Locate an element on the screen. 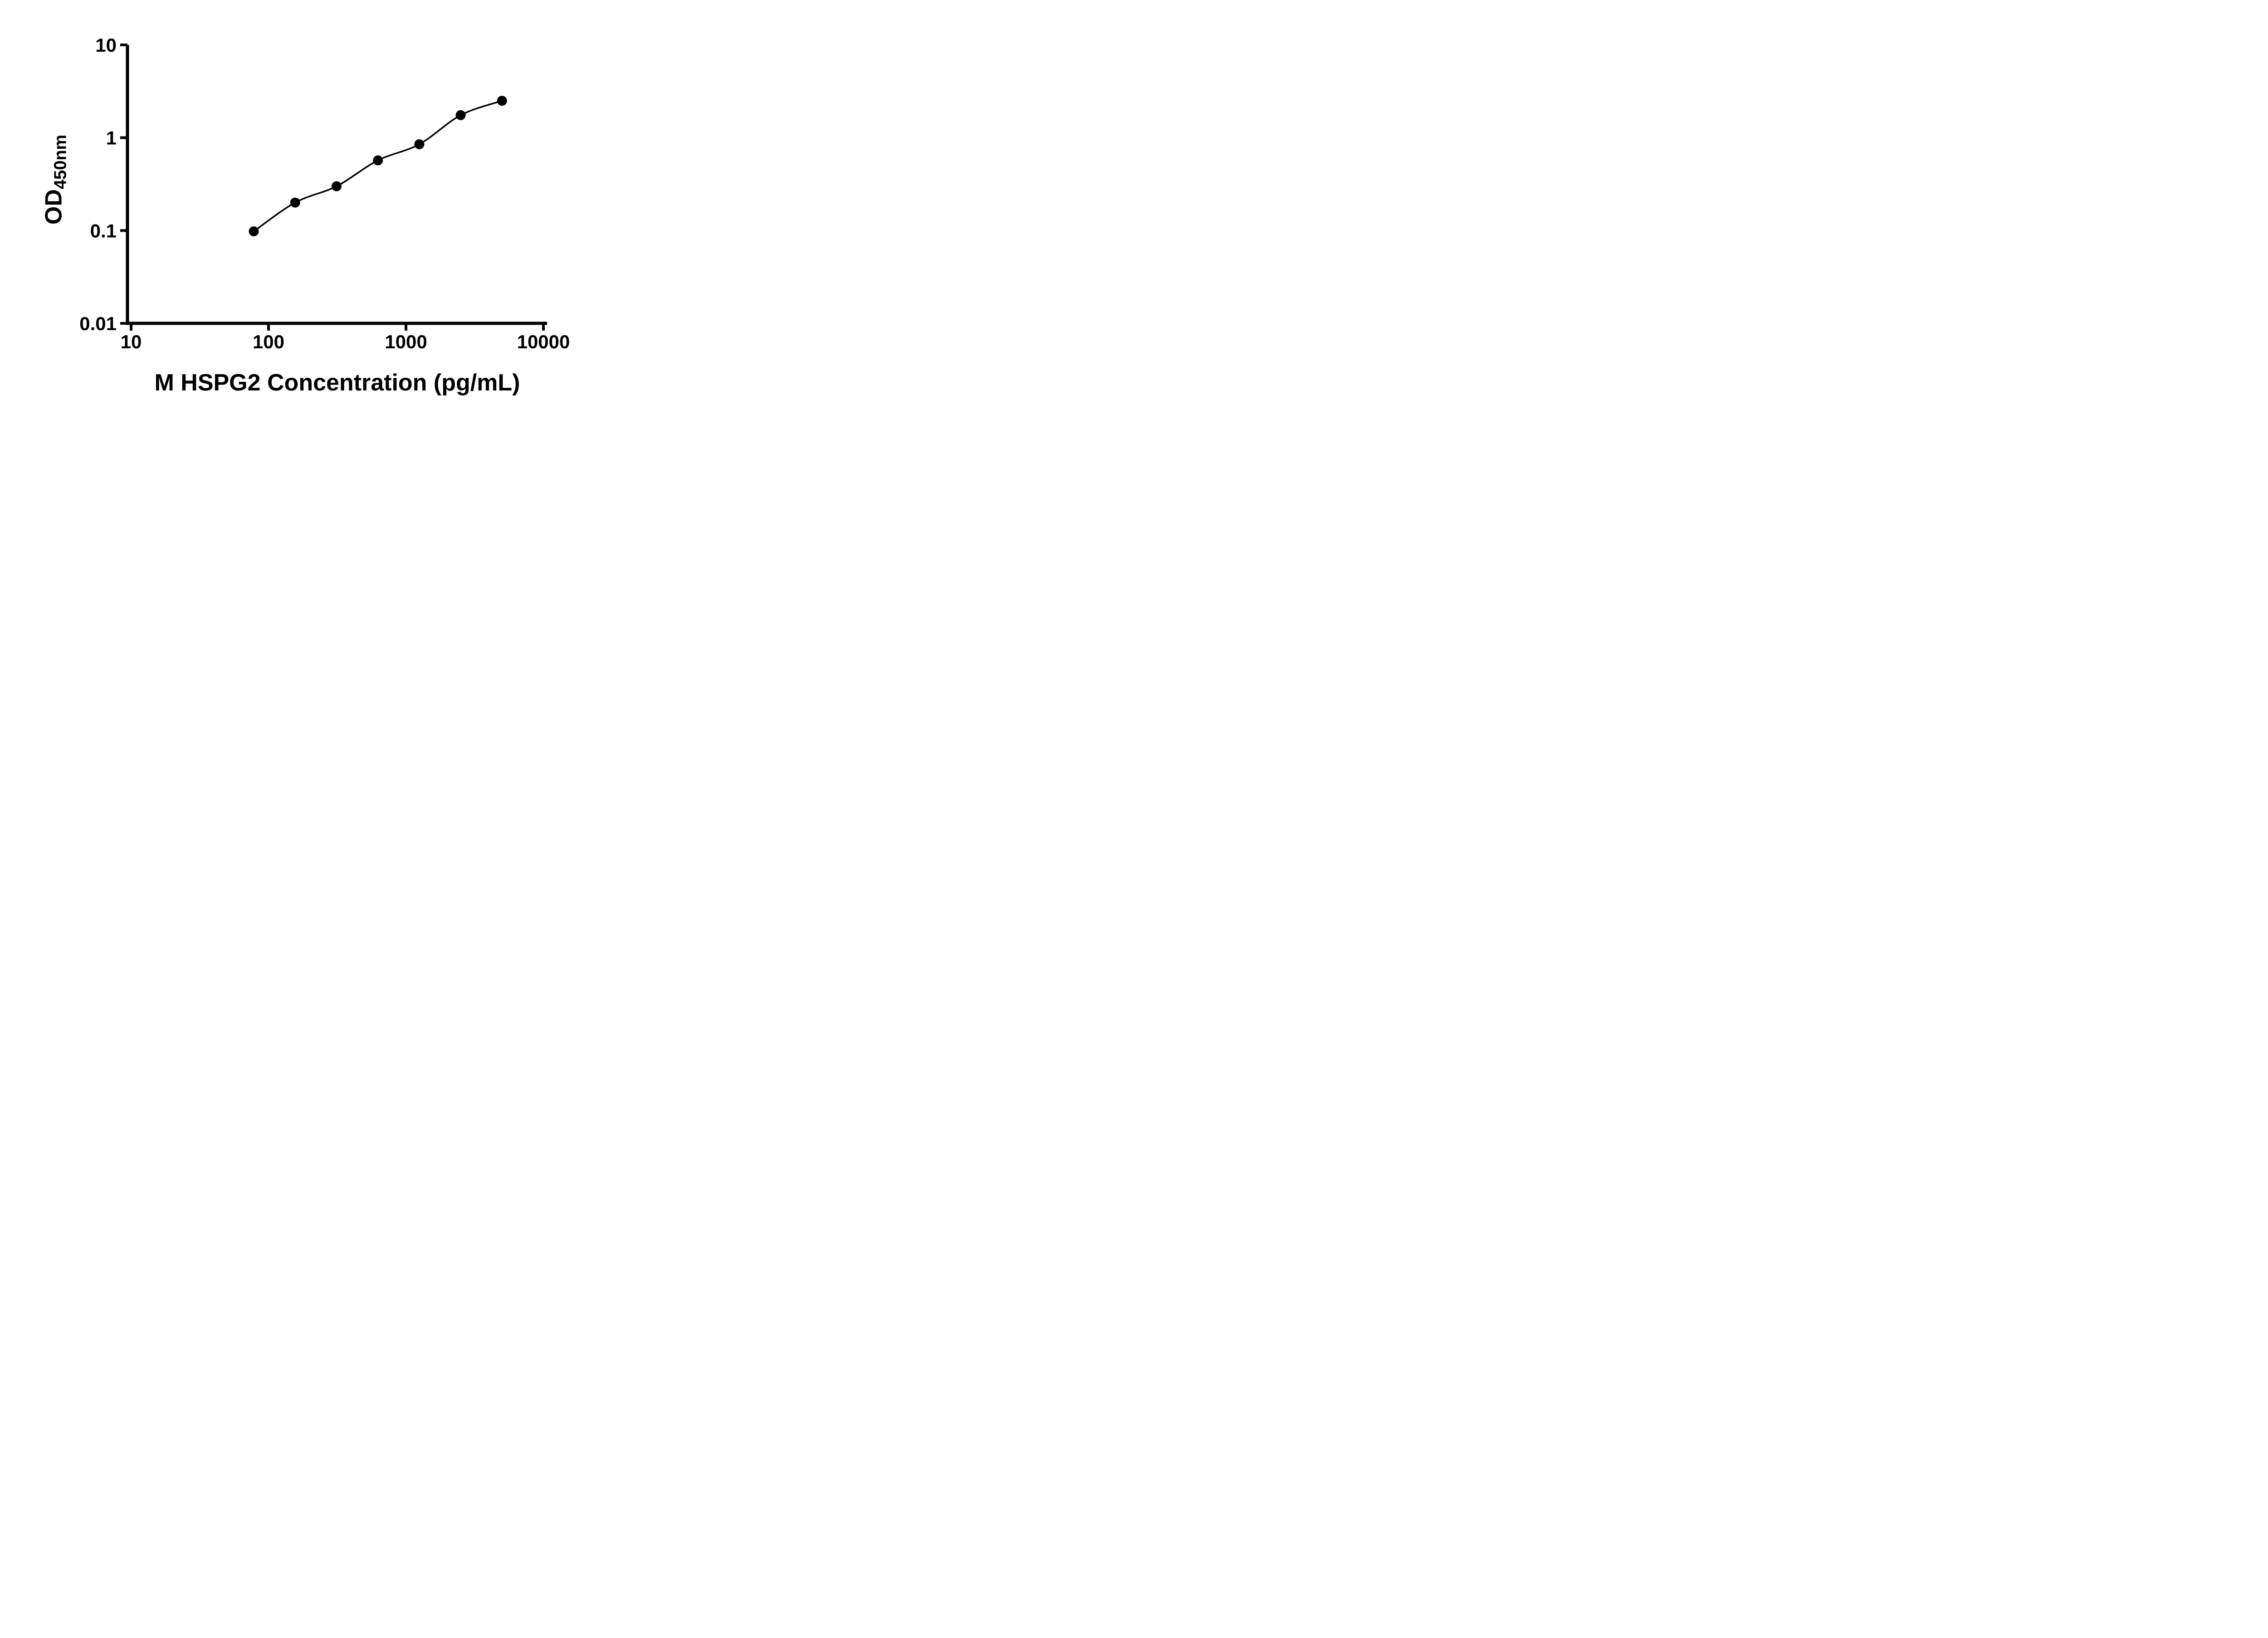  chart-canvas: 10 100 1000 10000 0.01 0.1 1 10 is located at coordinates (325, 193).